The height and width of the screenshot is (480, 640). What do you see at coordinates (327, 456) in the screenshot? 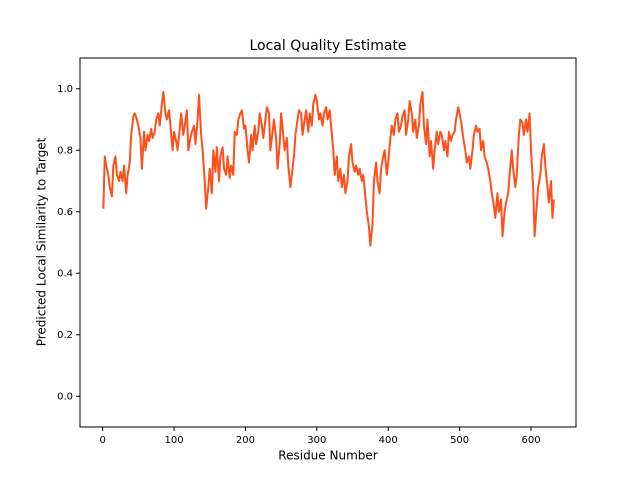
I see `x-axis-label: Residue Number` at bounding box center [327, 456].